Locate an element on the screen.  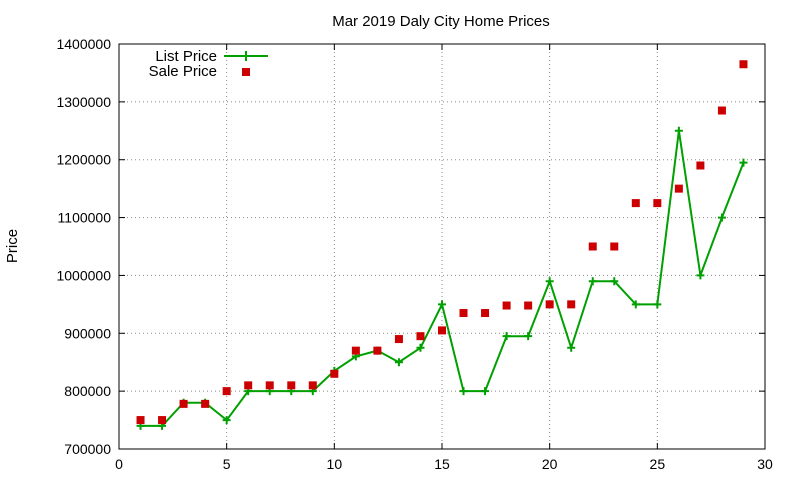
y-tick-label: 1400000 is located at coordinates (83, 44).